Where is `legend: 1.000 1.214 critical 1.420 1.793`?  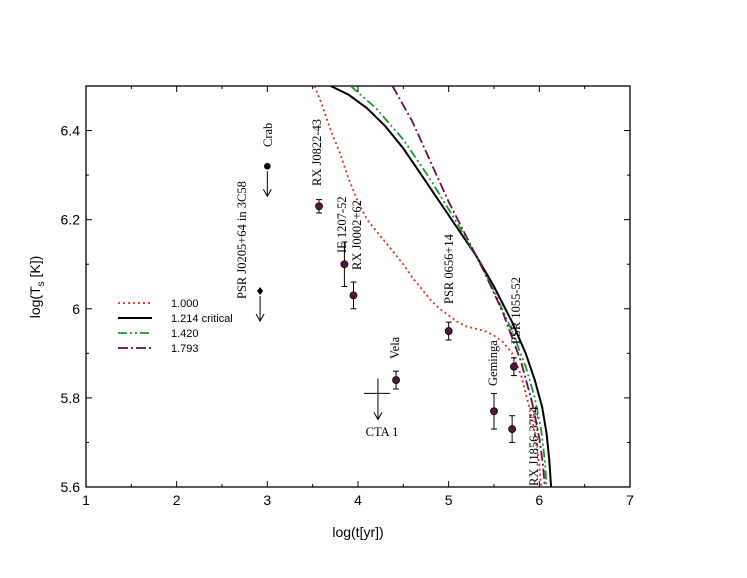 legend: 1.000 1.214 critical 1.420 1.793 is located at coordinates (175, 326).